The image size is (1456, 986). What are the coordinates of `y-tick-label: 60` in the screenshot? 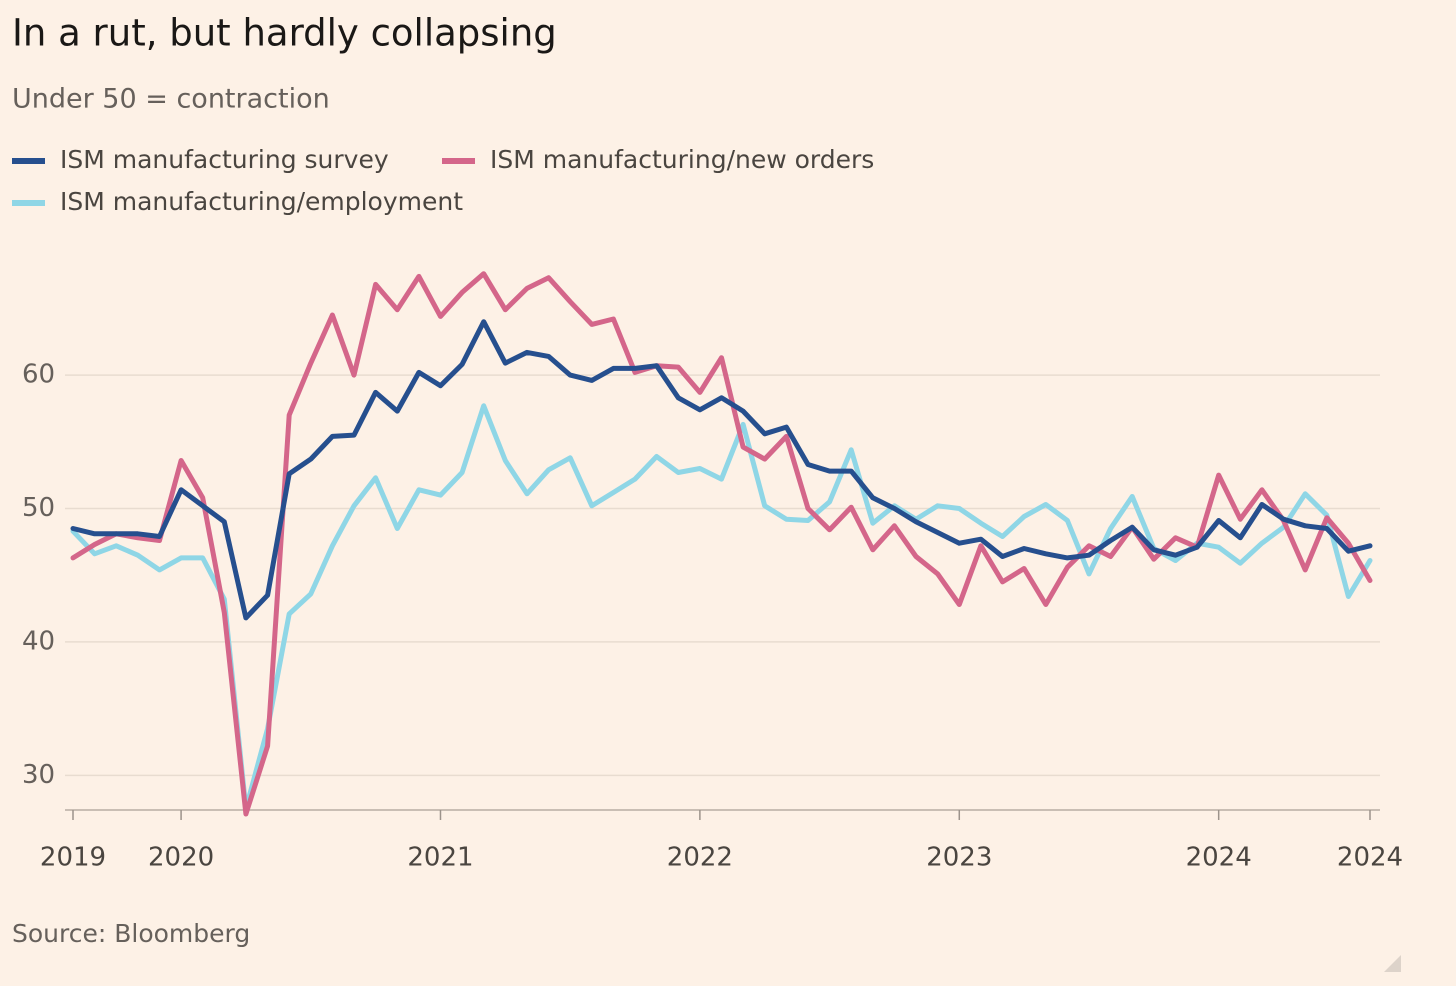 It's located at (38, 375).